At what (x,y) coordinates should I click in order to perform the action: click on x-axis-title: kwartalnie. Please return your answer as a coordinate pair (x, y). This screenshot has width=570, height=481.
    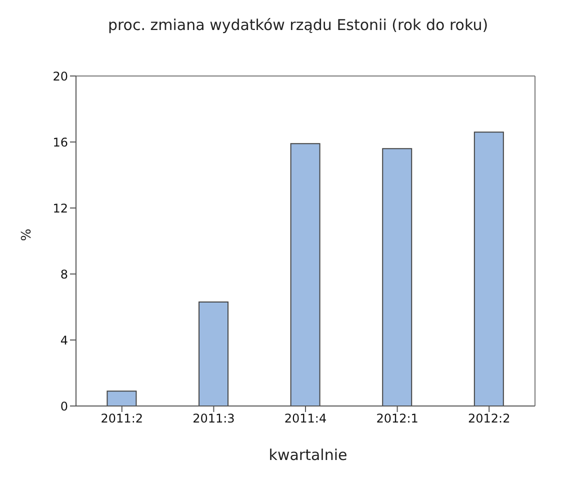
    Looking at the image, I should click on (308, 455).